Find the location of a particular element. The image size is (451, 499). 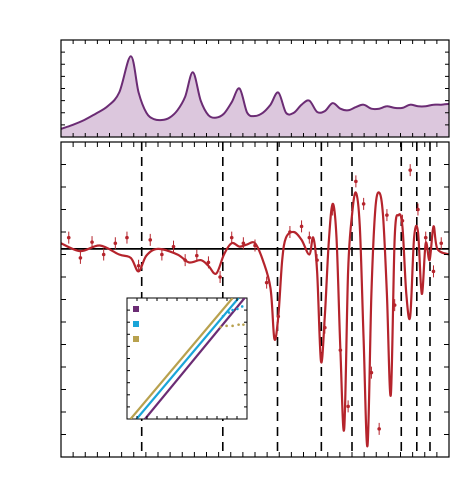

spectrum-fill-area is located at coordinates (255, 97).